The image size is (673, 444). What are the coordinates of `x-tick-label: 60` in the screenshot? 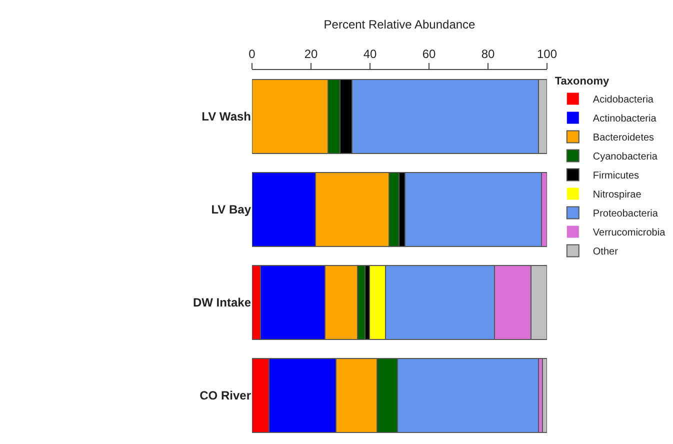 It's located at (429, 54).